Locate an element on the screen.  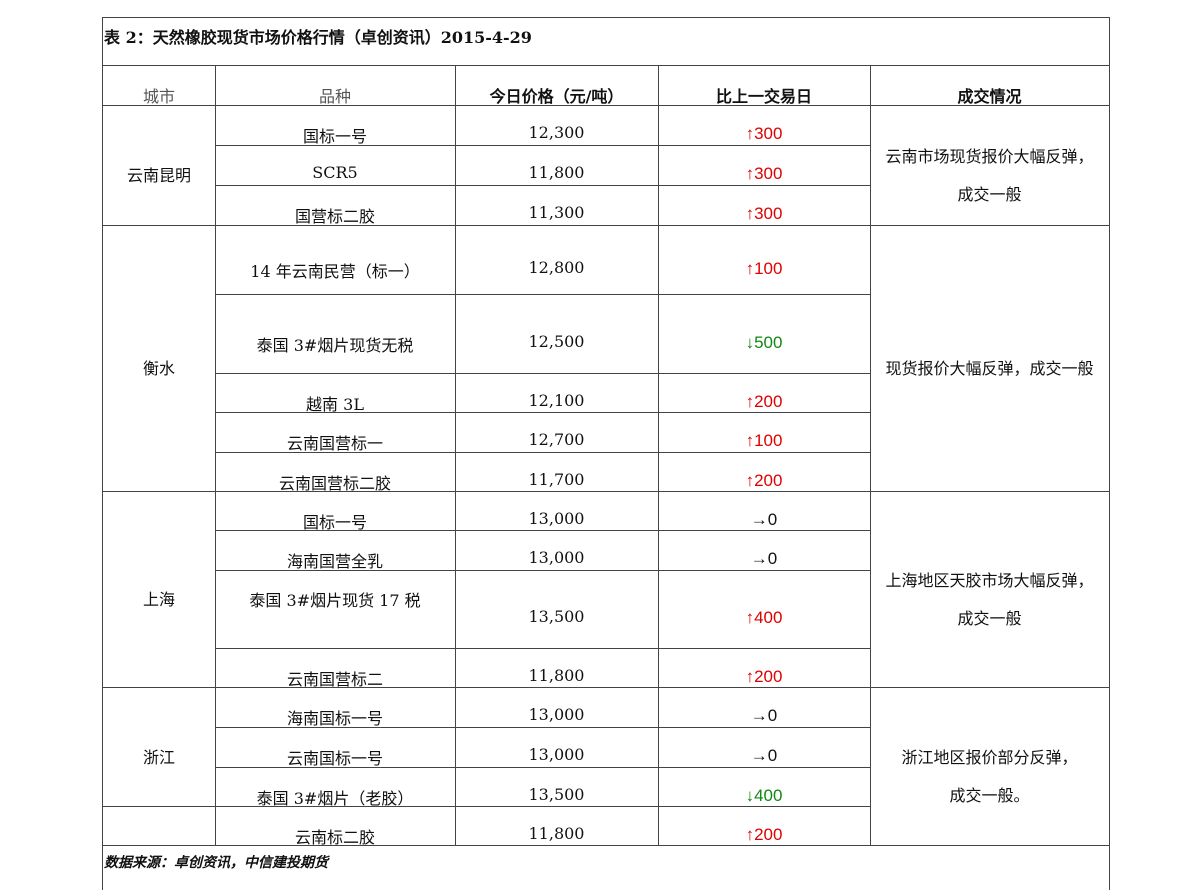
header-price: 今日价格（元/吨） is located at coordinates (556, 96).